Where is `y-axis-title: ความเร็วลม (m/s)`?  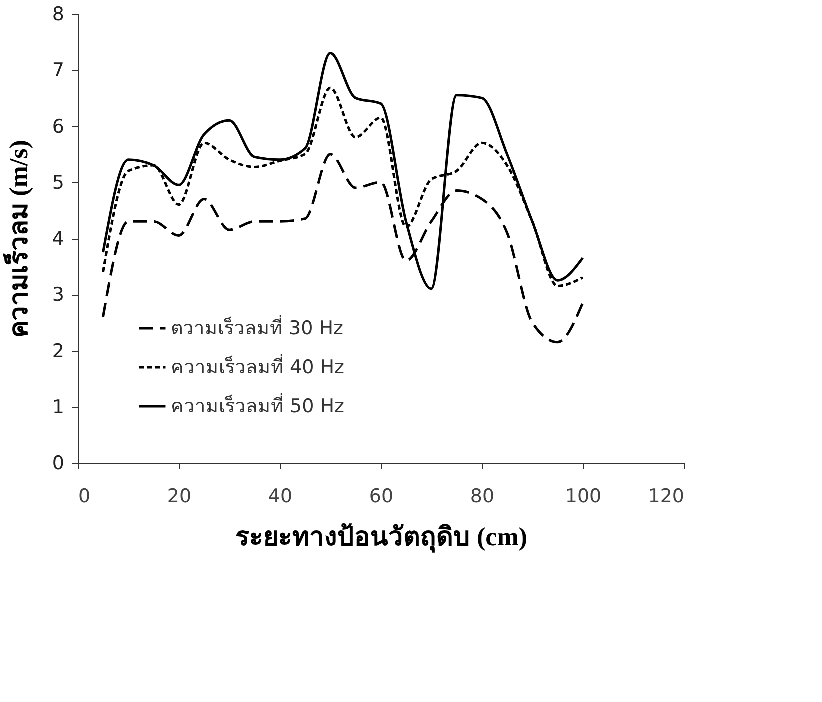 y-axis-title: ความเร็วลม (m/s) is located at coordinates (18, 239).